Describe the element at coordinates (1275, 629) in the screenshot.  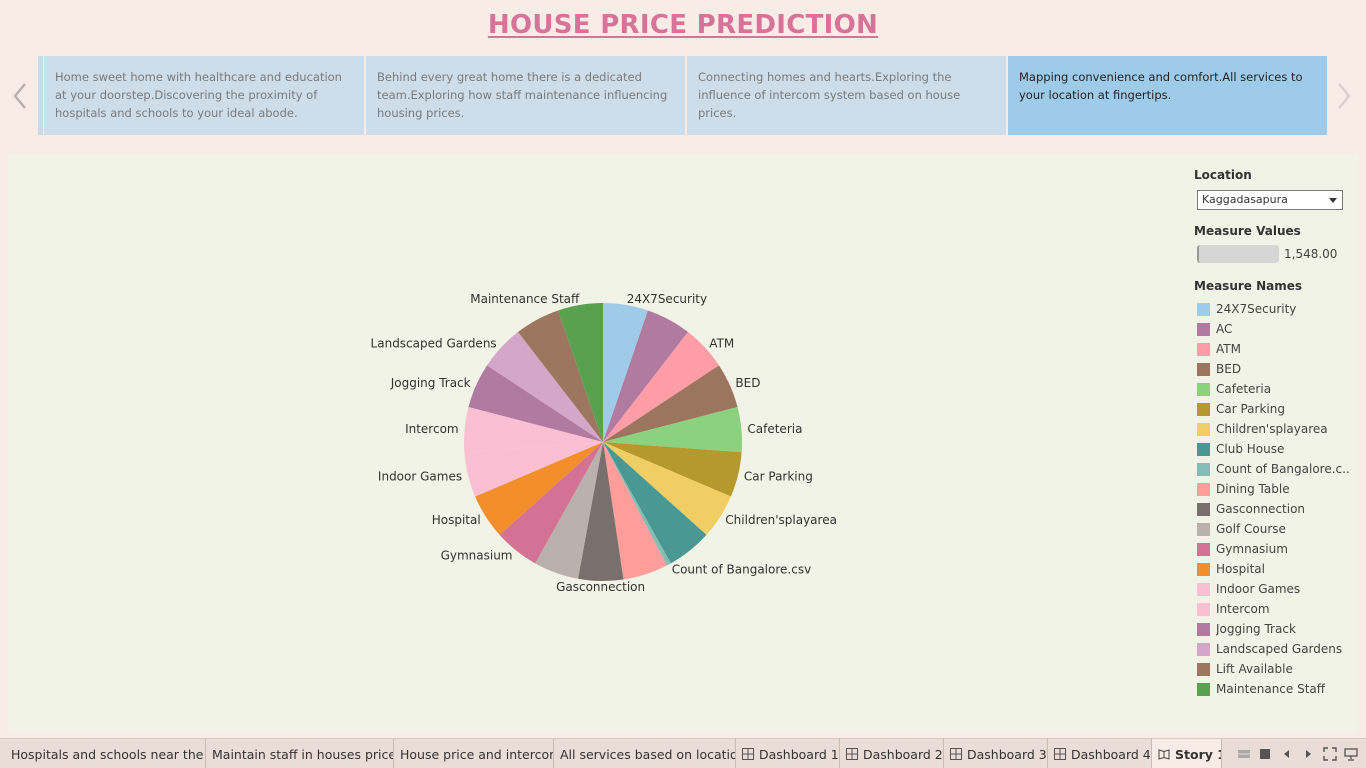
I see `legend-item: Jogging Track` at that location.